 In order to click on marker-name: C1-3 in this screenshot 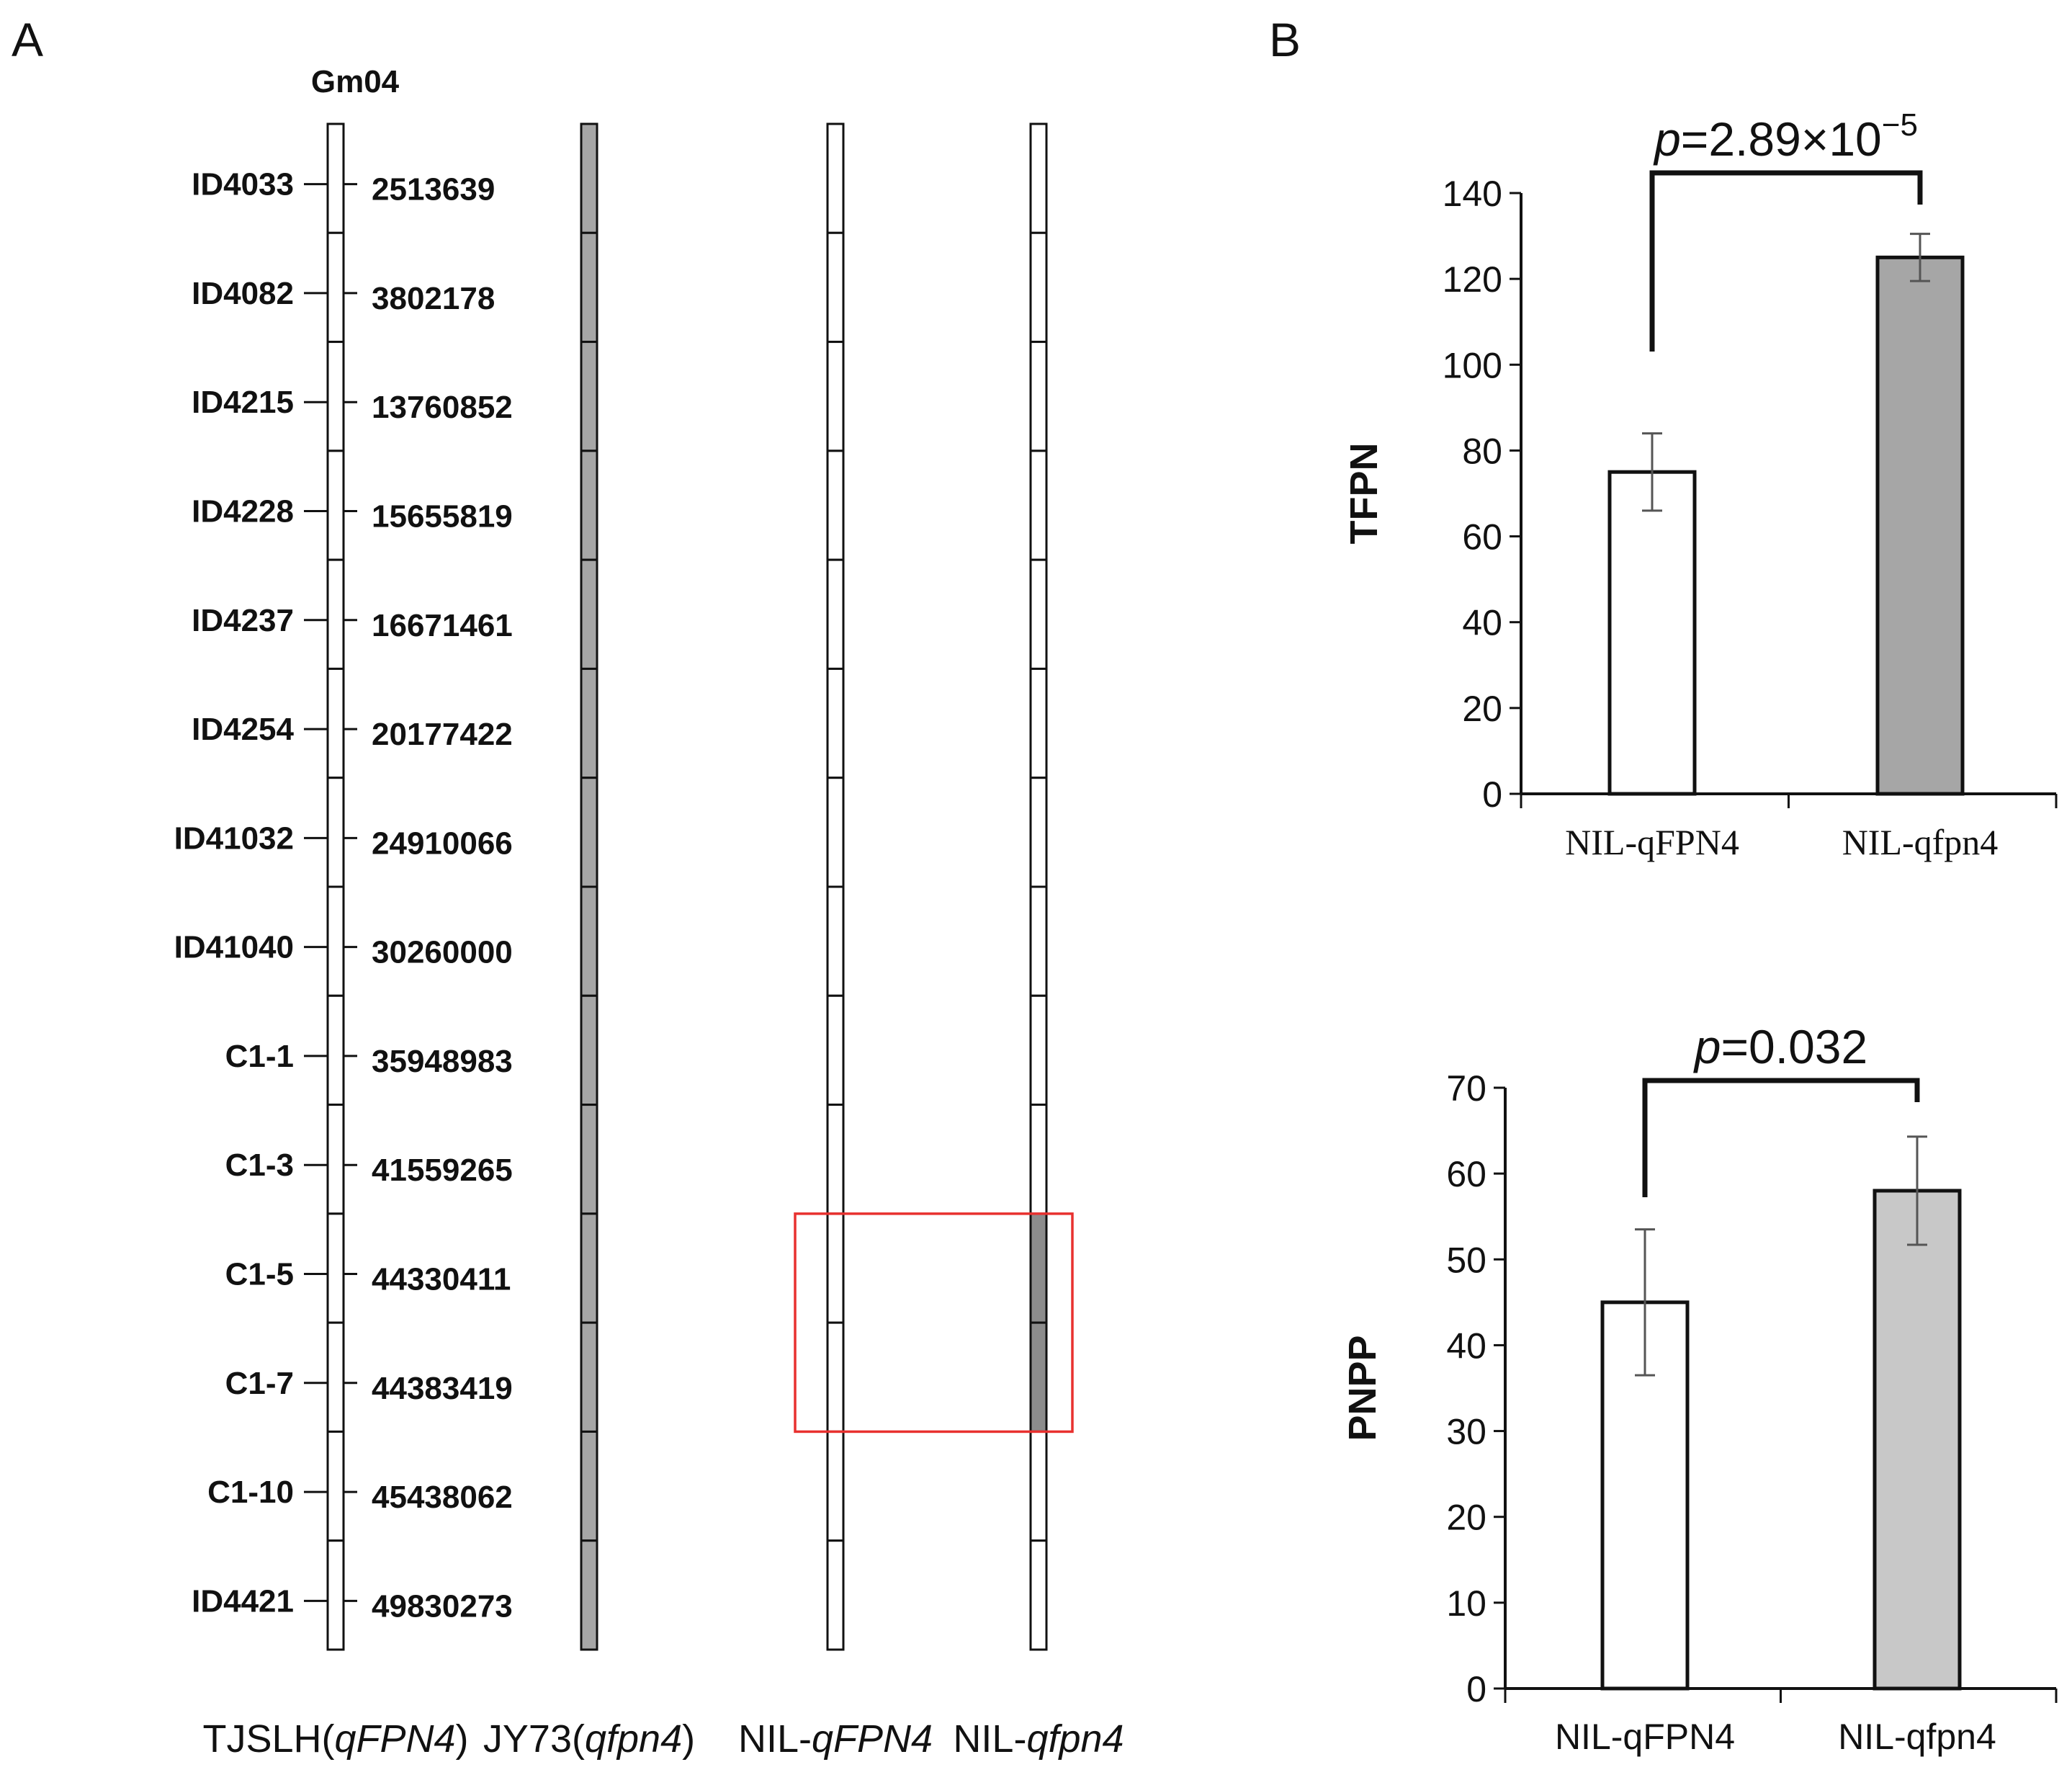, I will do `click(259, 1165)`.